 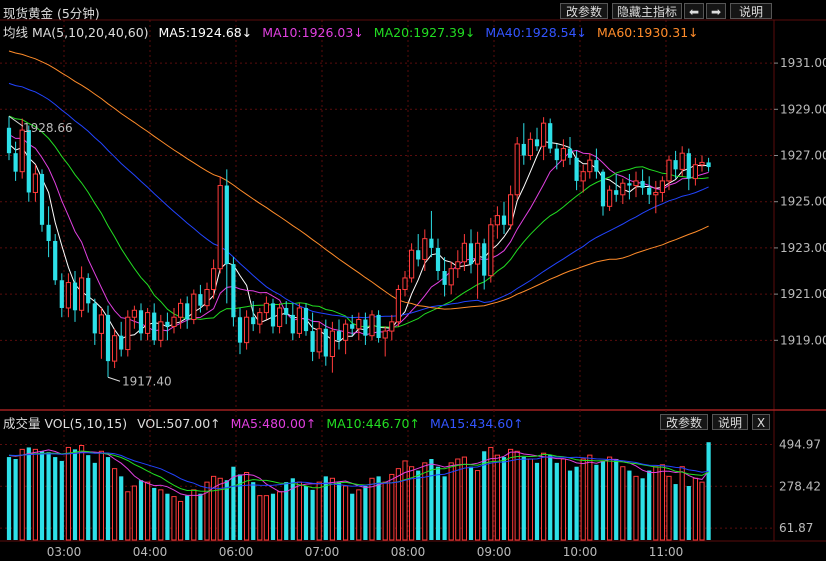 What do you see at coordinates (796, 528) in the screenshot?
I see `volume-tick-label: 61.87` at bounding box center [796, 528].